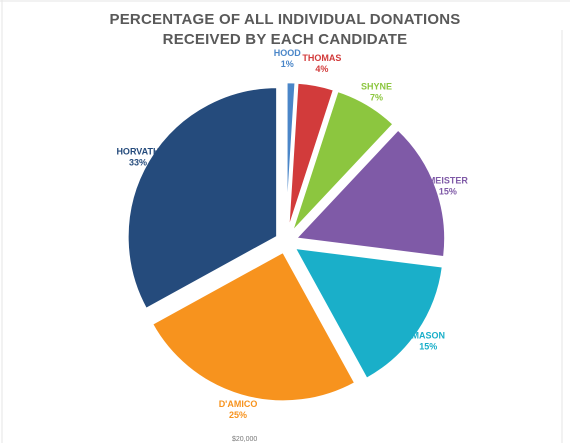 The image size is (570, 443). What do you see at coordinates (238, 404) in the screenshot?
I see `pie-label-name-damico: D'AMICO` at bounding box center [238, 404].